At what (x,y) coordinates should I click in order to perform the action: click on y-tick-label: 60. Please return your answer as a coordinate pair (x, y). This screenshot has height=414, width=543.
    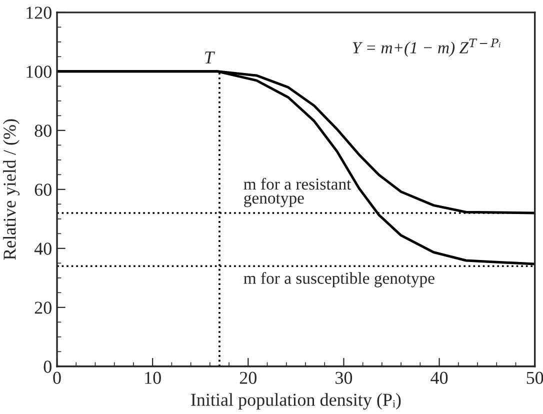
    Looking at the image, I should click on (43, 190).